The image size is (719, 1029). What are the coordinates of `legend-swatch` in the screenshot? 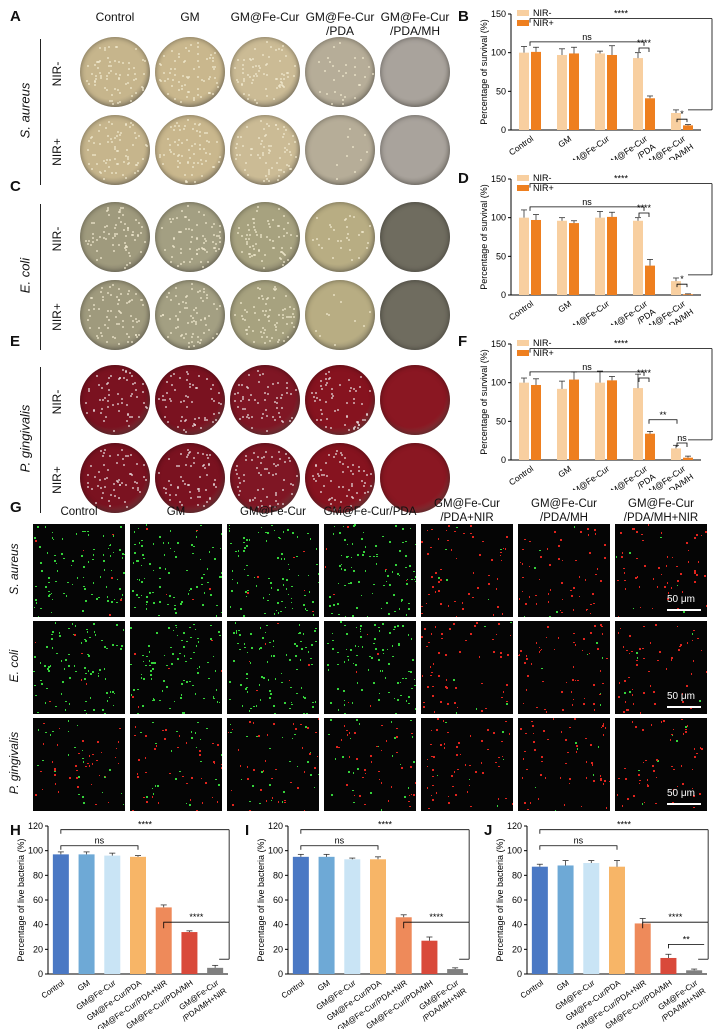 It's located at (523, 178).